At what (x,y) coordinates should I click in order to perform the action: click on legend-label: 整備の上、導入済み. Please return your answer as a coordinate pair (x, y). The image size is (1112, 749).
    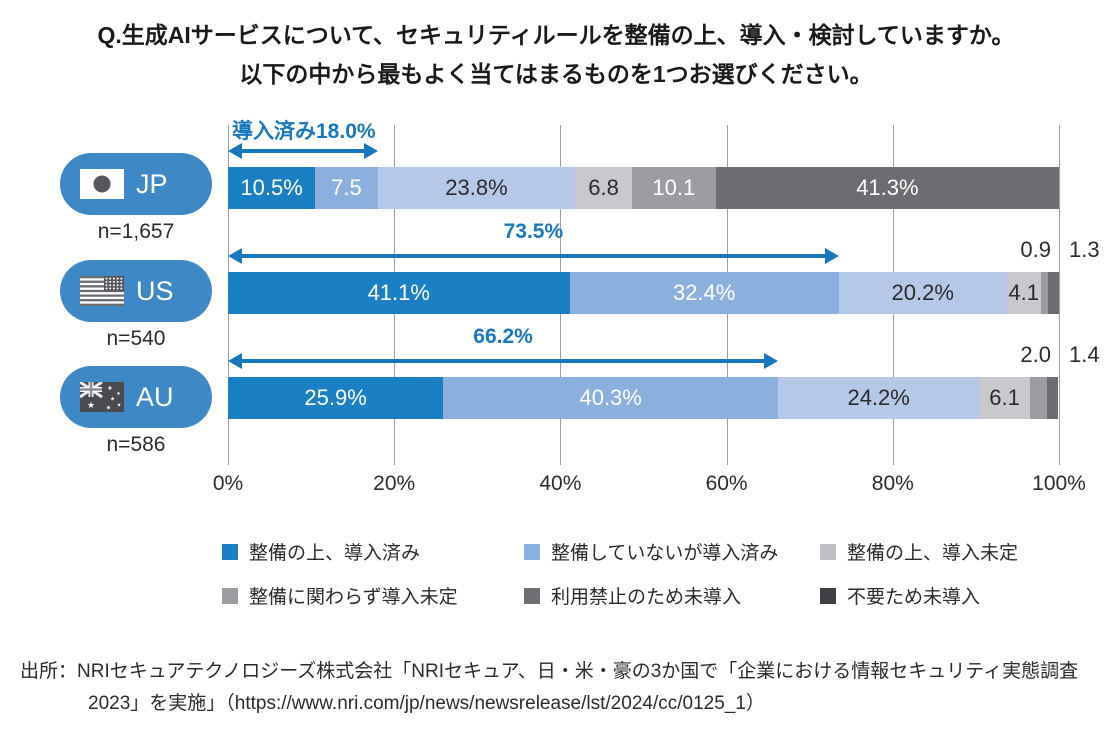
    Looking at the image, I should click on (335, 553).